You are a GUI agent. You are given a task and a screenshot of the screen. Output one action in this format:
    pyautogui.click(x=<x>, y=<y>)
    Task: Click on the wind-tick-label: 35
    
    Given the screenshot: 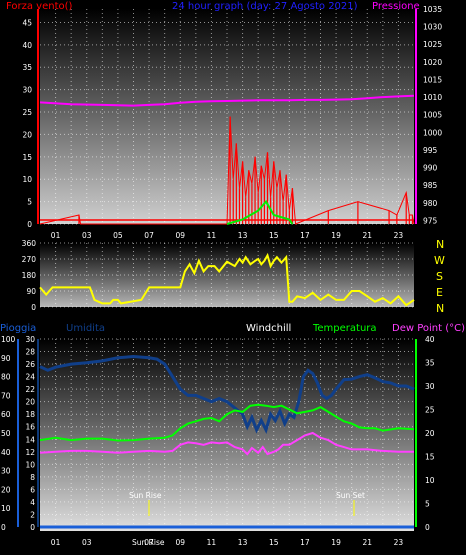 What is the action you would take?
    pyautogui.click(x=27, y=67)
    